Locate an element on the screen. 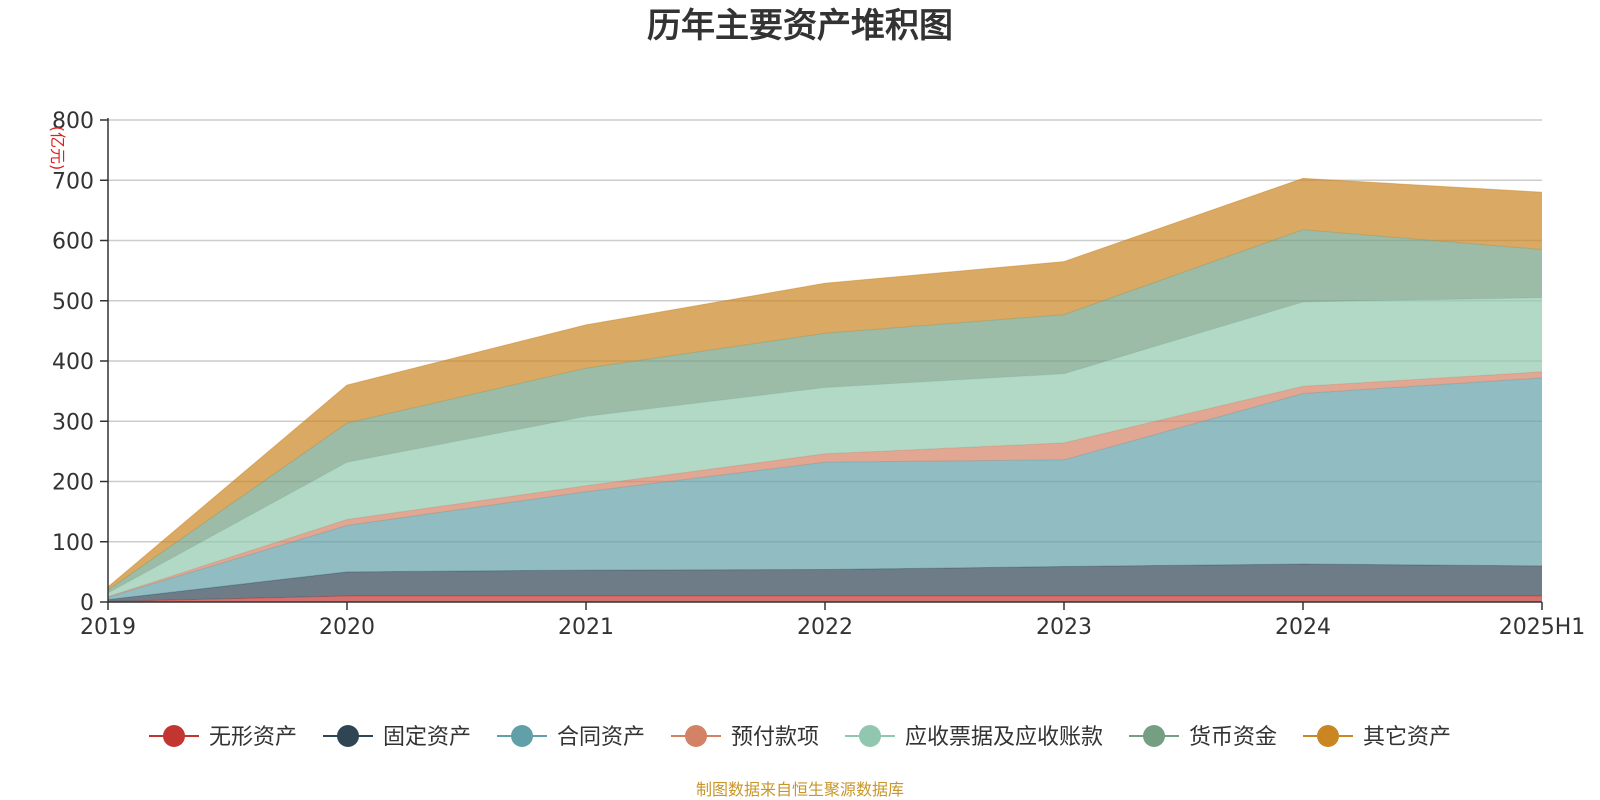 The image size is (1600, 800). y-tick-label: 200 is located at coordinates (73, 483).